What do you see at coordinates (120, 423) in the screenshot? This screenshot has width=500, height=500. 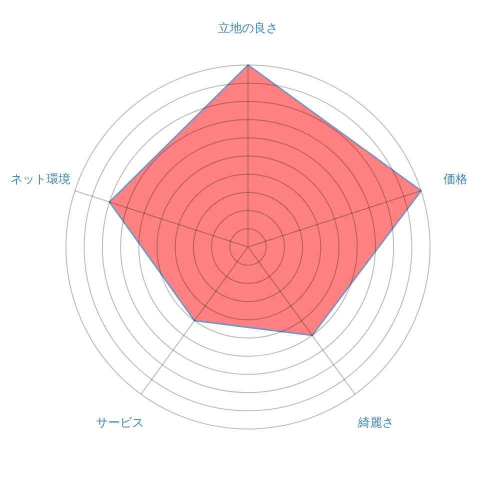 I see `spoke-label: サービス` at bounding box center [120, 423].